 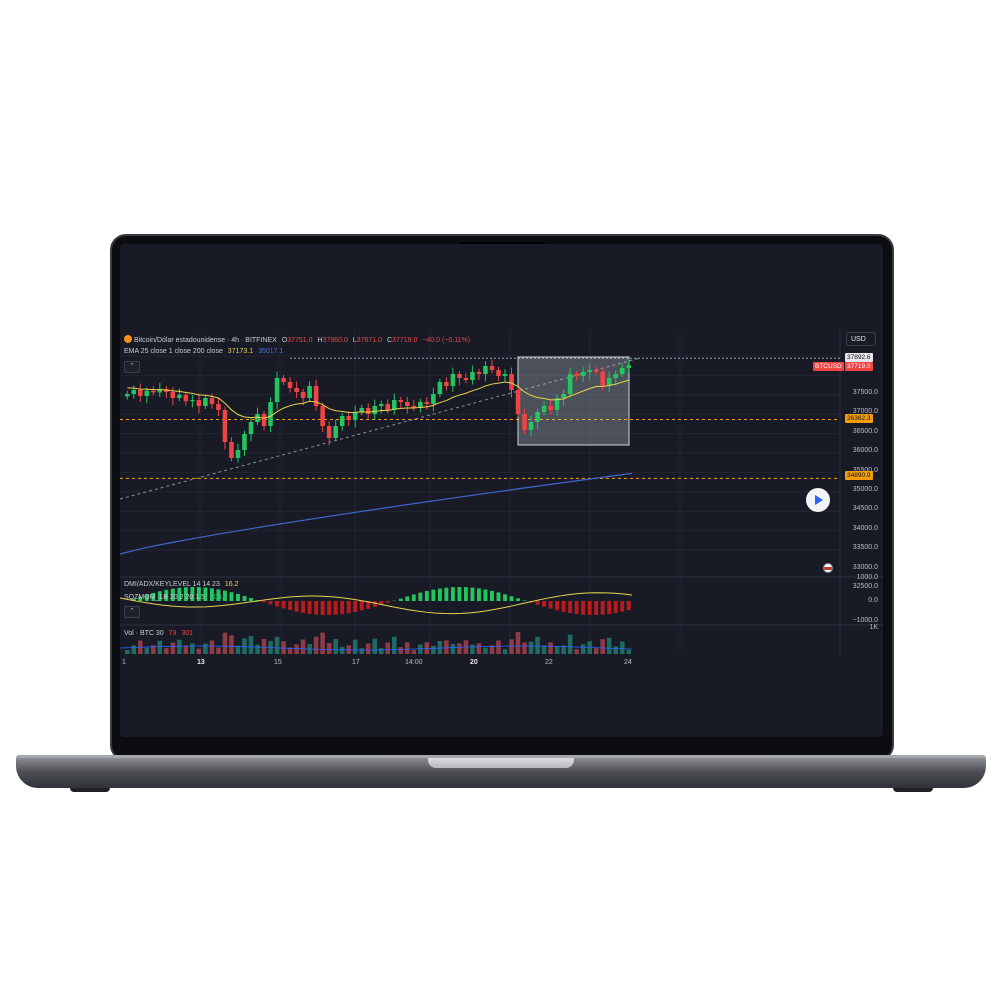 What do you see at coordinates (378, 399) in the screenshot?
I see `ema-short-line` at bounding box center [378, 399].